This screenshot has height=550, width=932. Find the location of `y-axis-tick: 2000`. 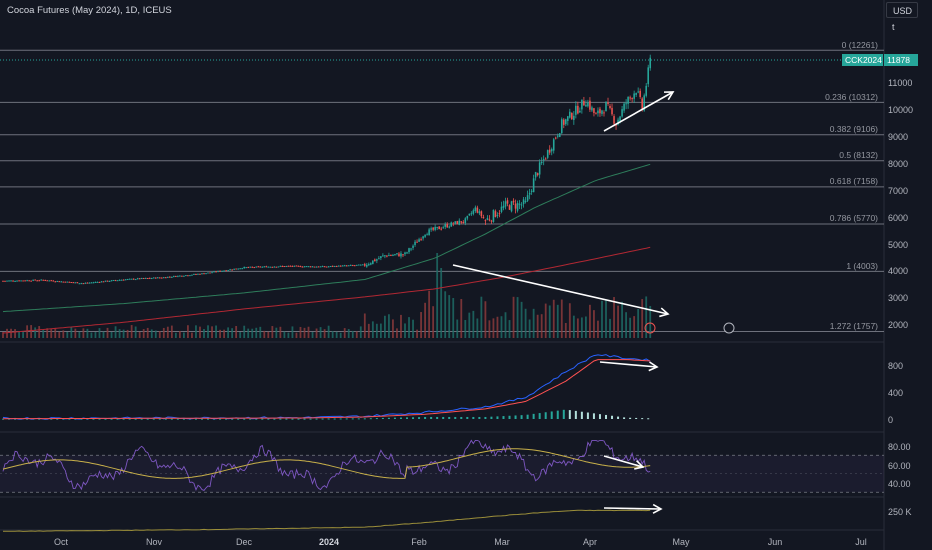

y-axis-tick: 2000 is located at coordinates (898, 325).